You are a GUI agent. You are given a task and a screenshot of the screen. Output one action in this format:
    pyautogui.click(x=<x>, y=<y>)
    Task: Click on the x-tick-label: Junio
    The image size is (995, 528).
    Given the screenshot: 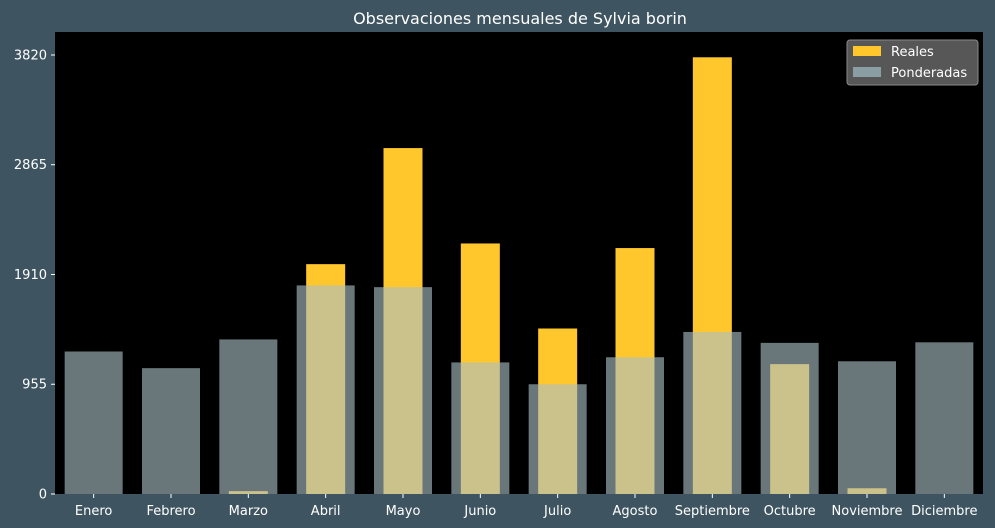 What is the action you would take?
    pyautogui.click(x=479, y=511)
    